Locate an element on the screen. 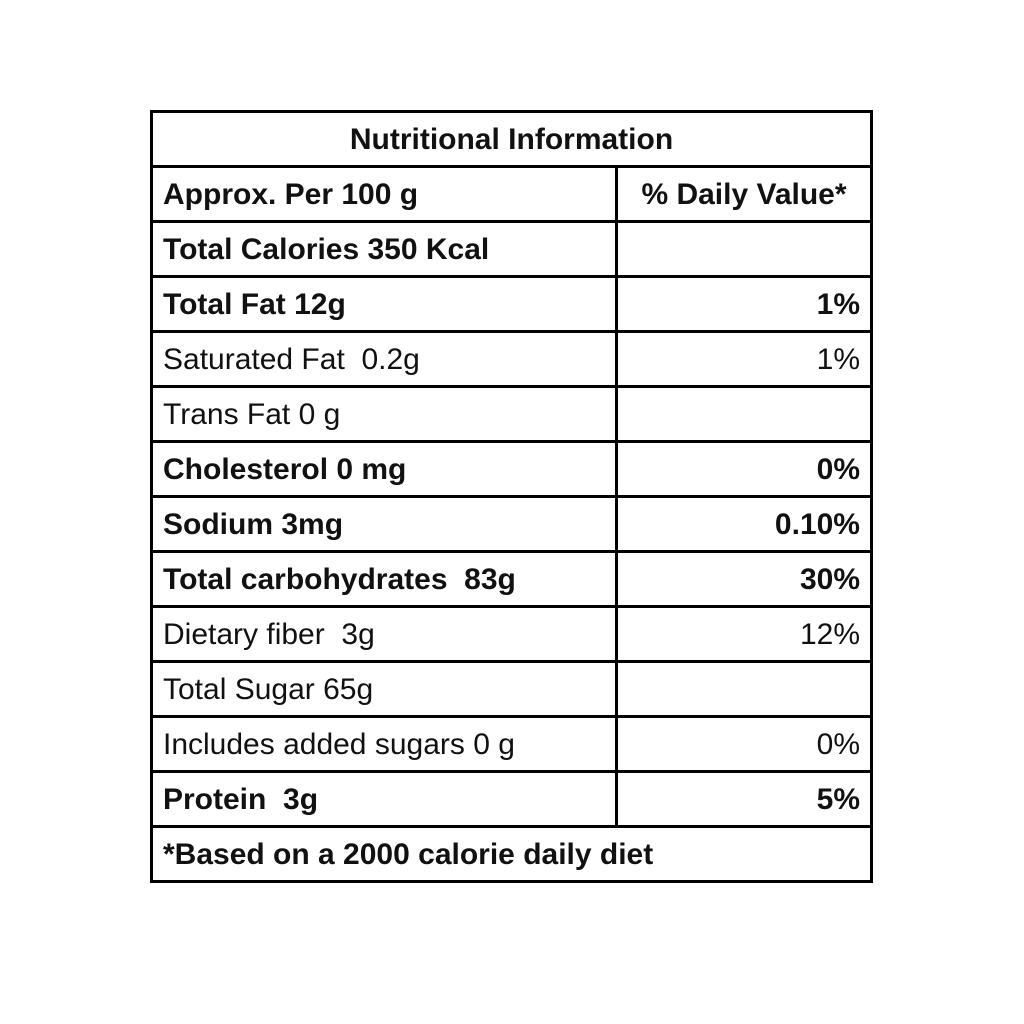  nutrient-value: 30% is located at coordinates (744, 579).